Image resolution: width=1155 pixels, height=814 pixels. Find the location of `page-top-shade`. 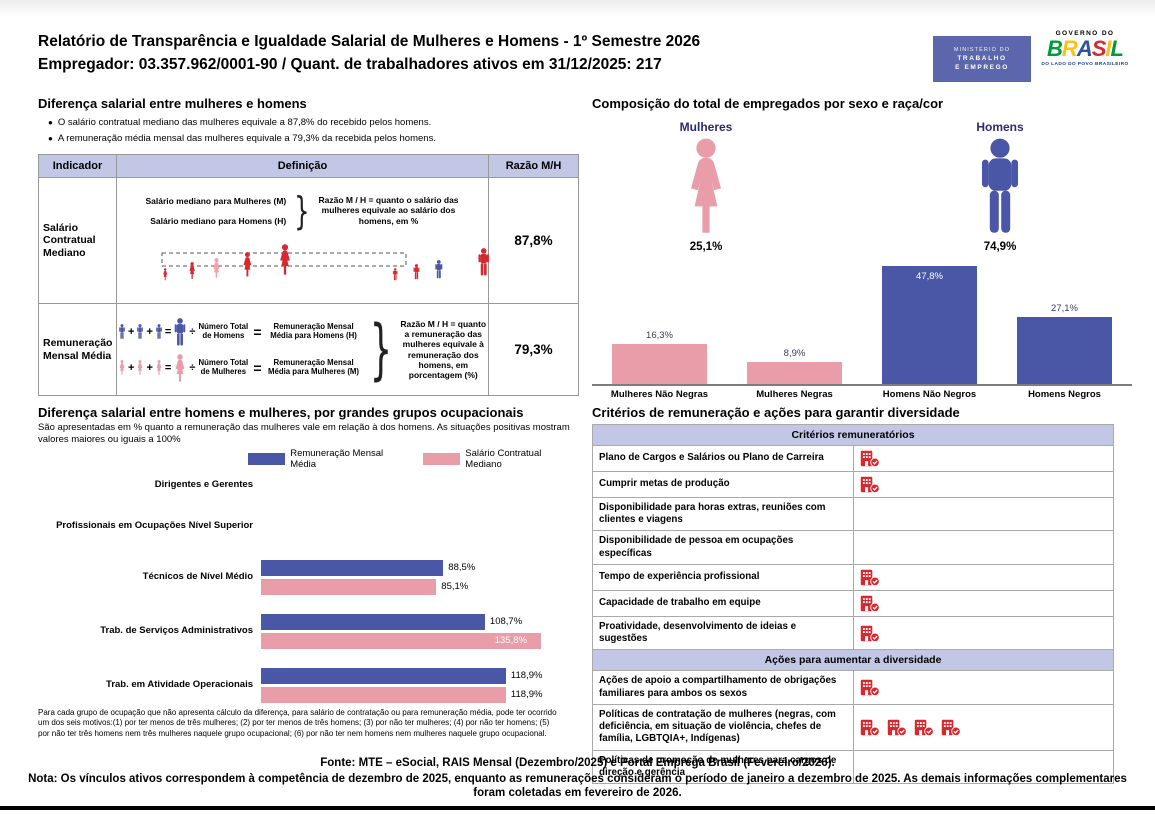

page-top-shade is located at coordinates (577, 8).